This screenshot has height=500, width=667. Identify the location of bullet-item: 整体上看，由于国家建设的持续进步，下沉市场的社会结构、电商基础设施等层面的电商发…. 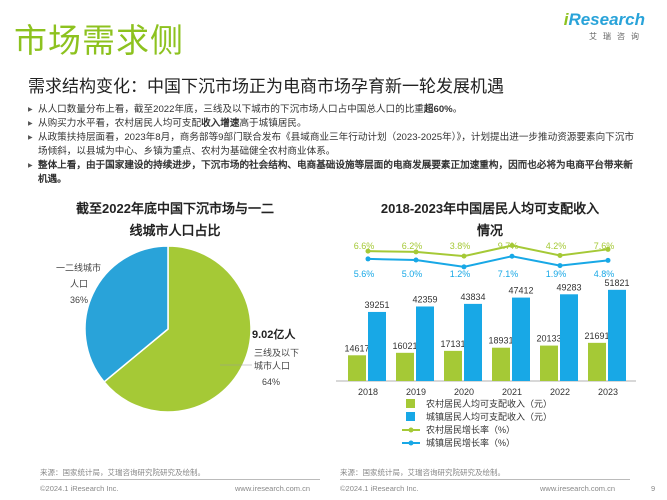
(334, 173).